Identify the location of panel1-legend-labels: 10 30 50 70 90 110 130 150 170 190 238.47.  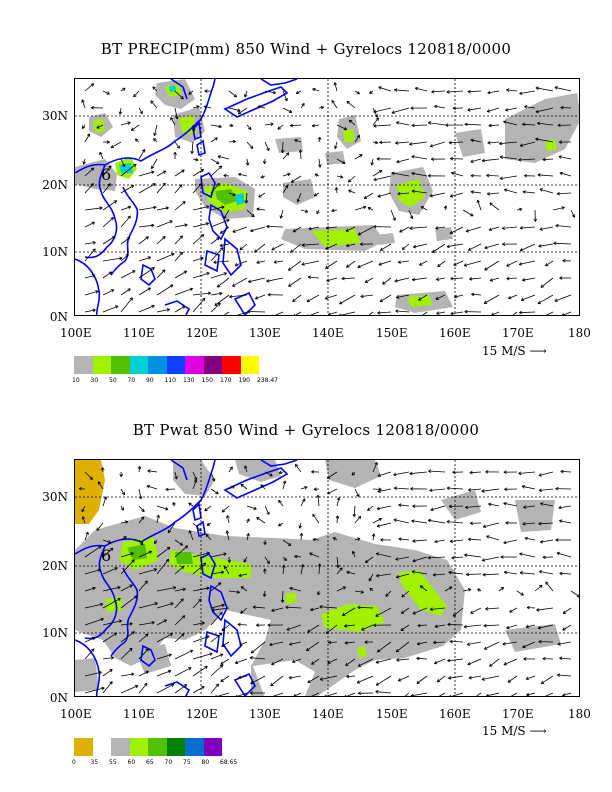
(175, 381).